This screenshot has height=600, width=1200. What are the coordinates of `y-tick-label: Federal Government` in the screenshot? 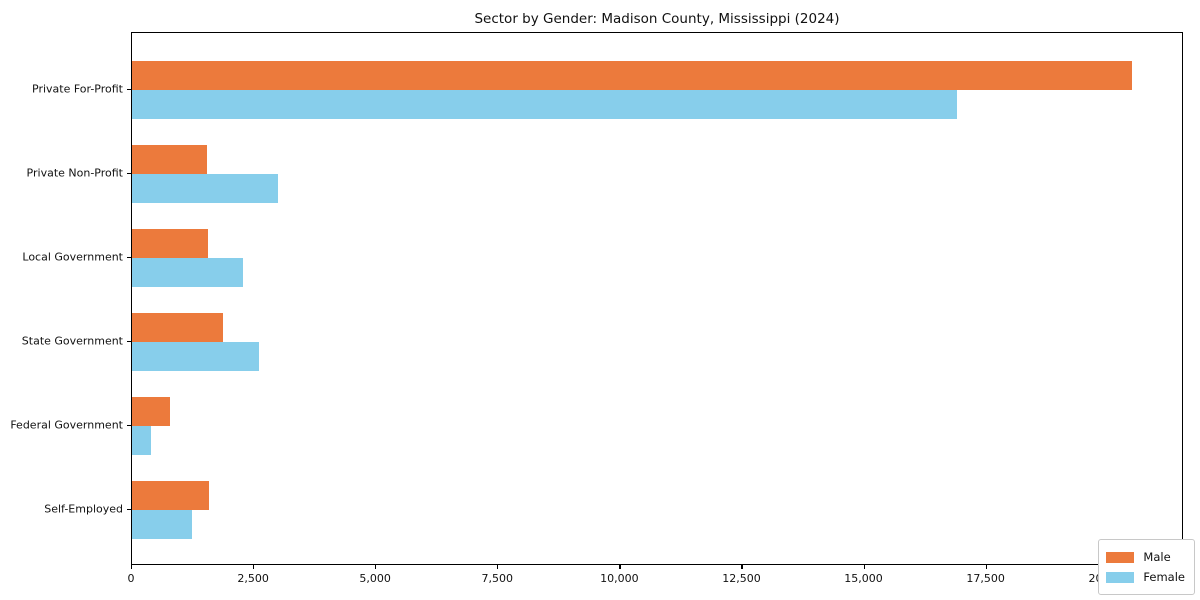 It's located at (66, 424).